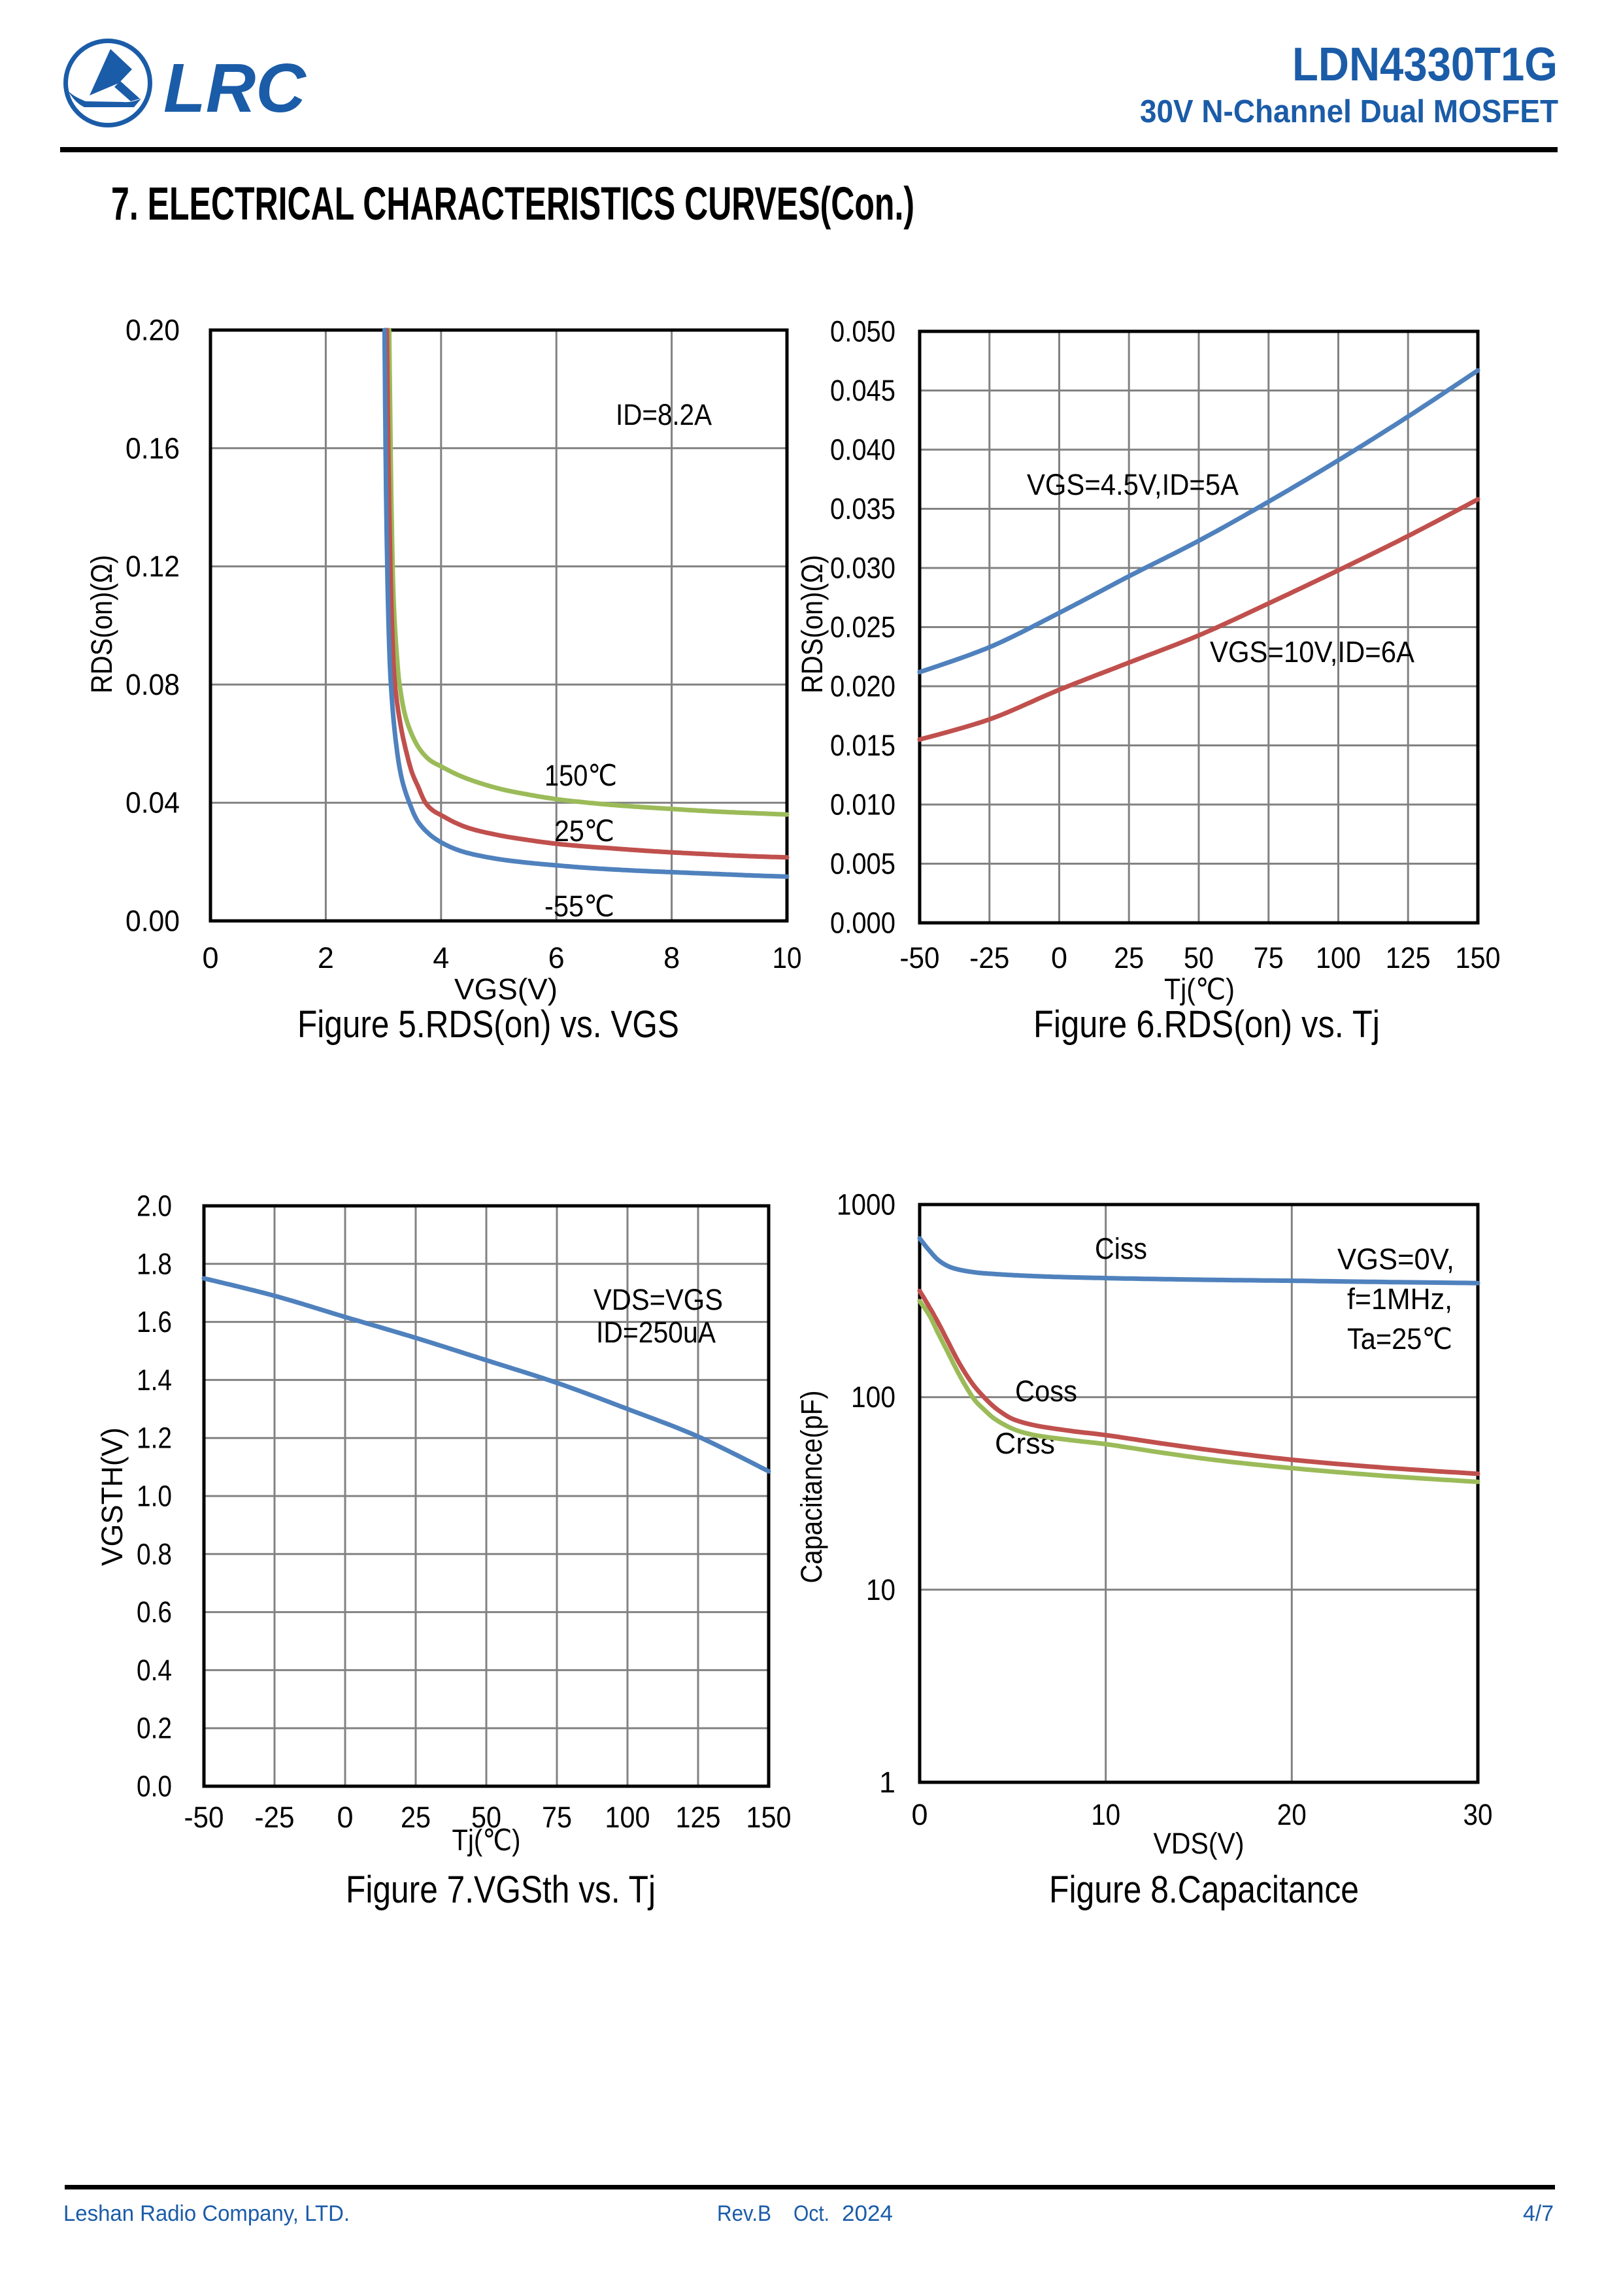 Image resolution: width=1621 pixels, height=2296 pixels. I want to click on svg-text: ID=250uA, so click(656, 1332).